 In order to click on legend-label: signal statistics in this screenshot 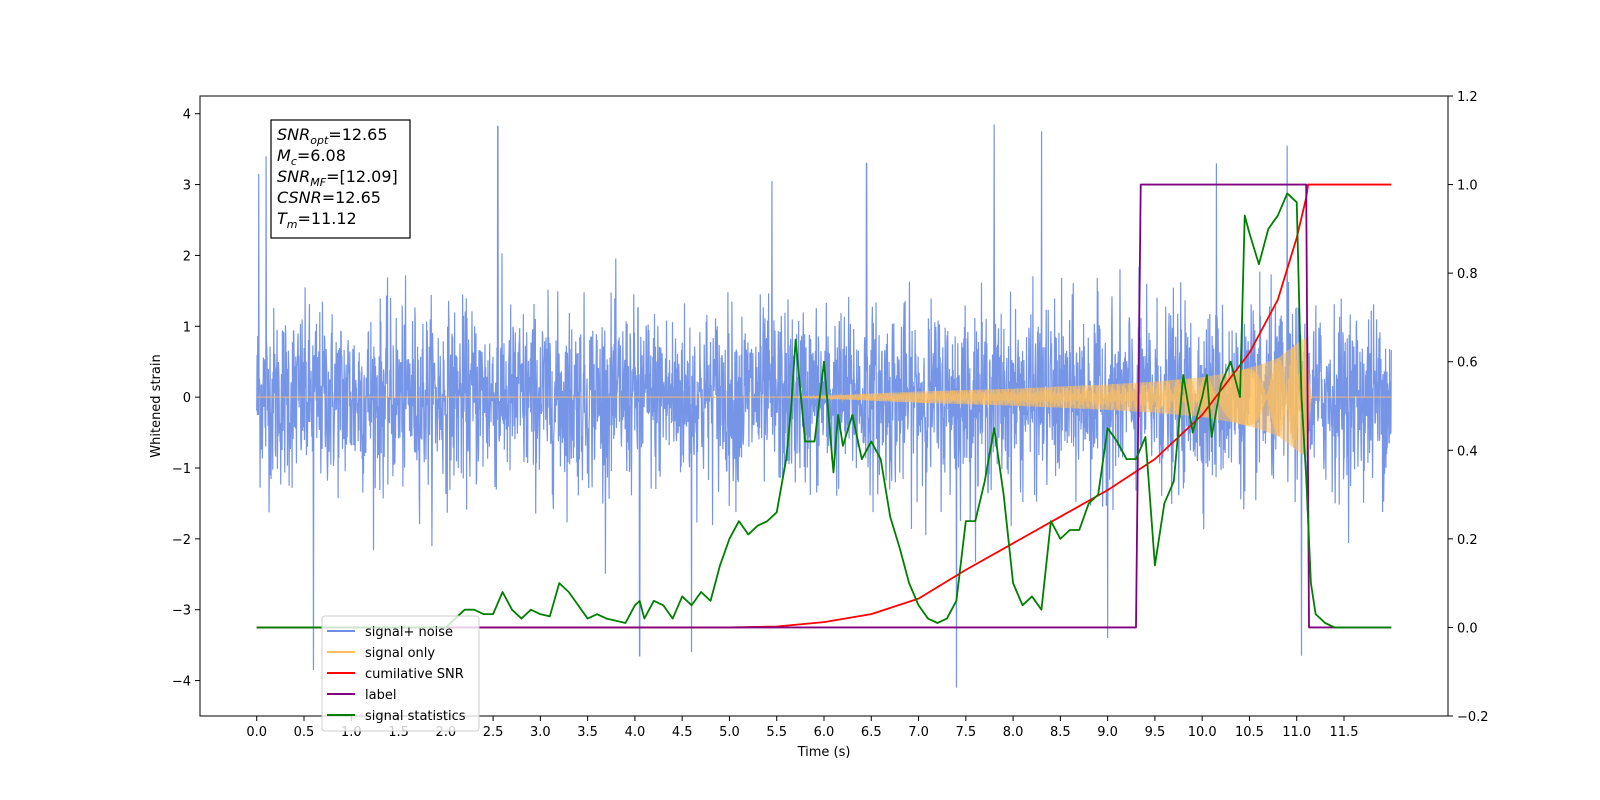, I will do `click(415, 716)`.